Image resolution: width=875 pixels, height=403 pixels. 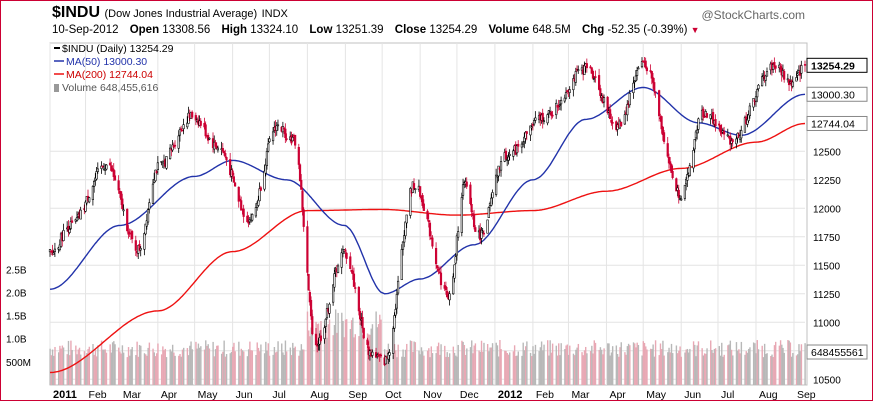 I want to click on close-value: 13254.29, so click(x=453, y=30).